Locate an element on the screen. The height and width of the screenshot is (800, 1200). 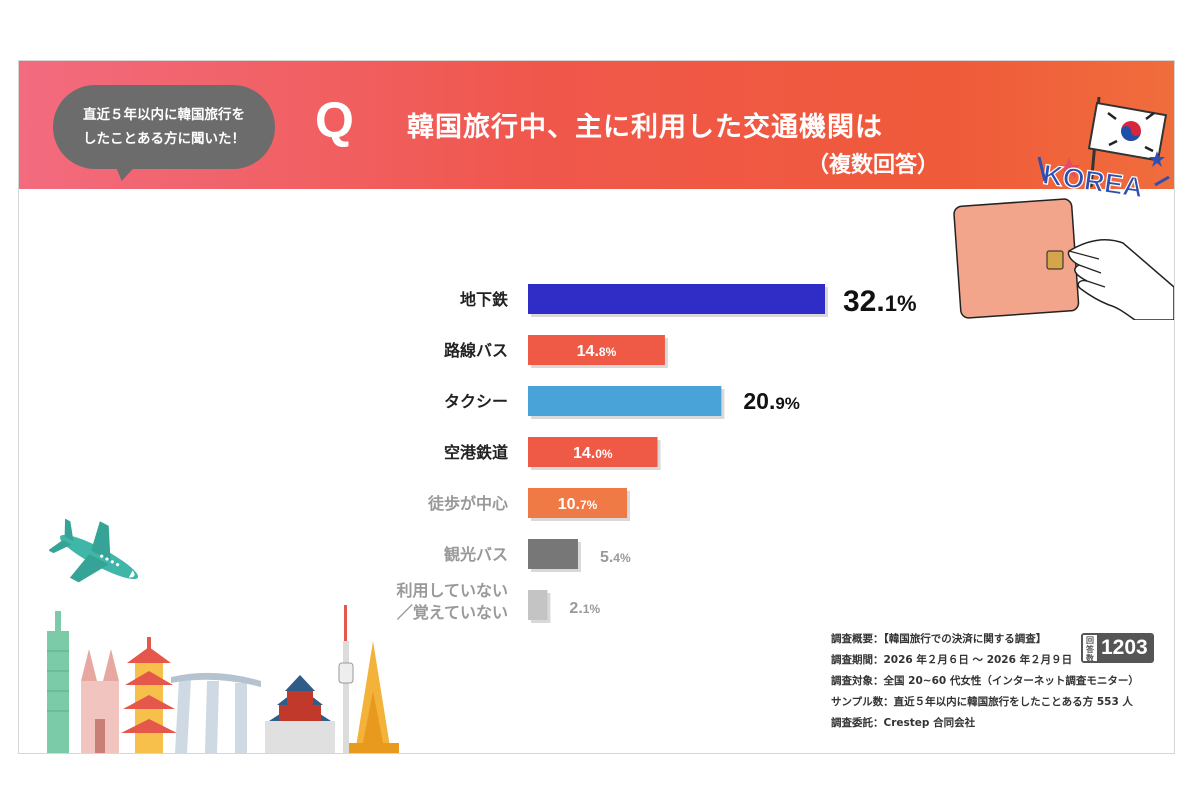
cathedral-icon is located at coordinates (100, 701).